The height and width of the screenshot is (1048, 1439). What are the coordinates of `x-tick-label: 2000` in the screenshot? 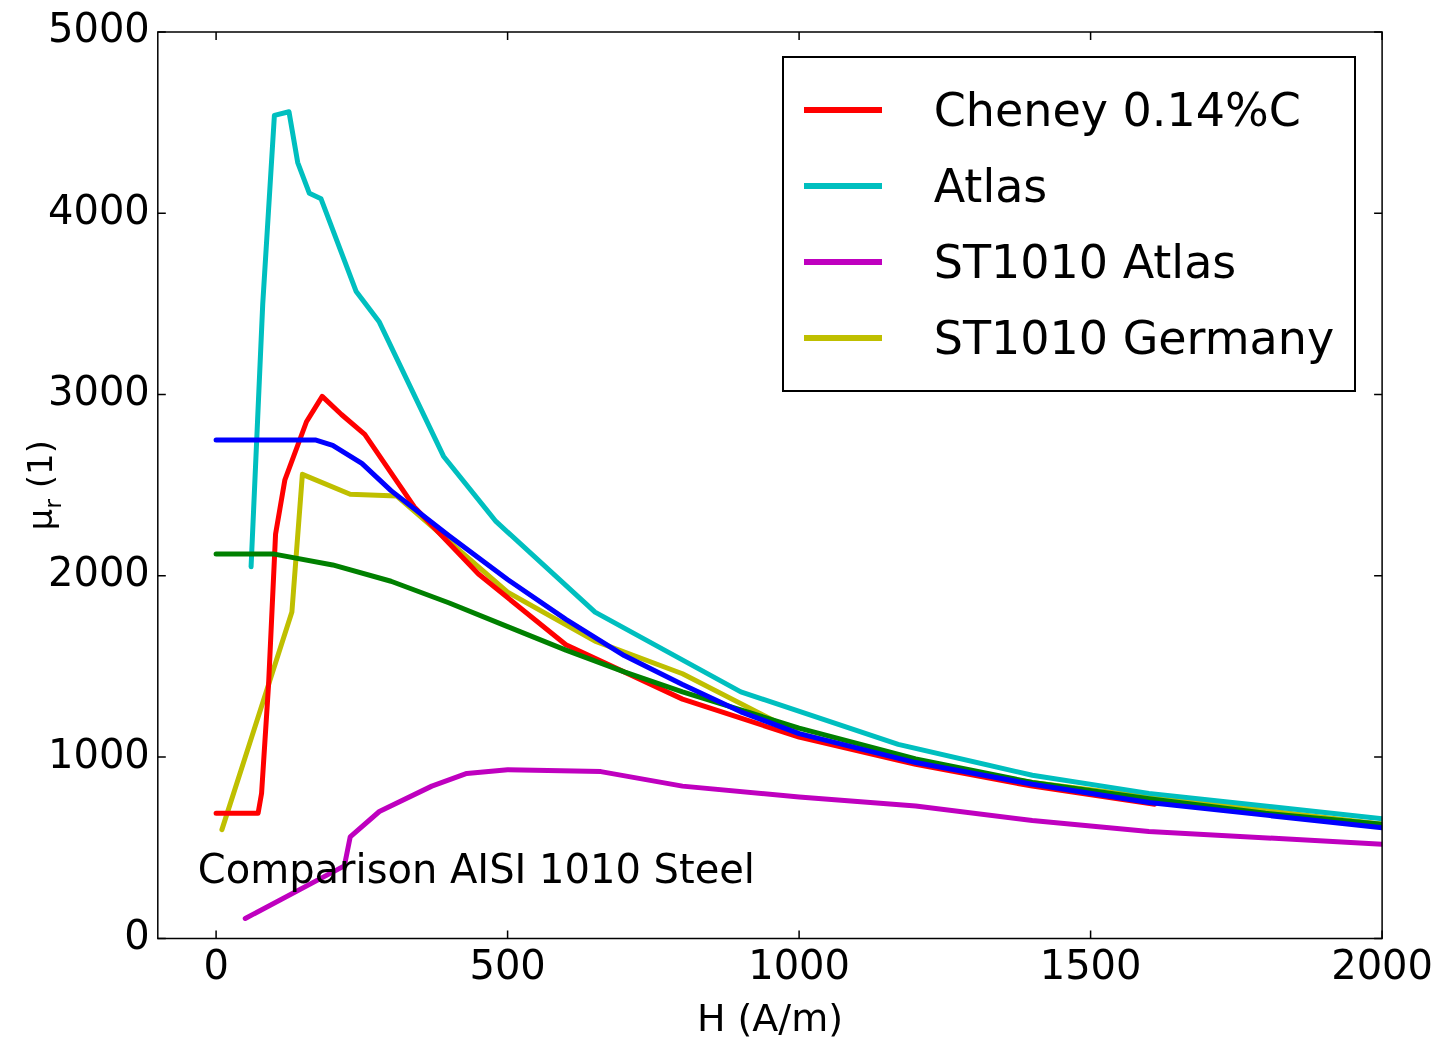 It's located at (1382, 964).